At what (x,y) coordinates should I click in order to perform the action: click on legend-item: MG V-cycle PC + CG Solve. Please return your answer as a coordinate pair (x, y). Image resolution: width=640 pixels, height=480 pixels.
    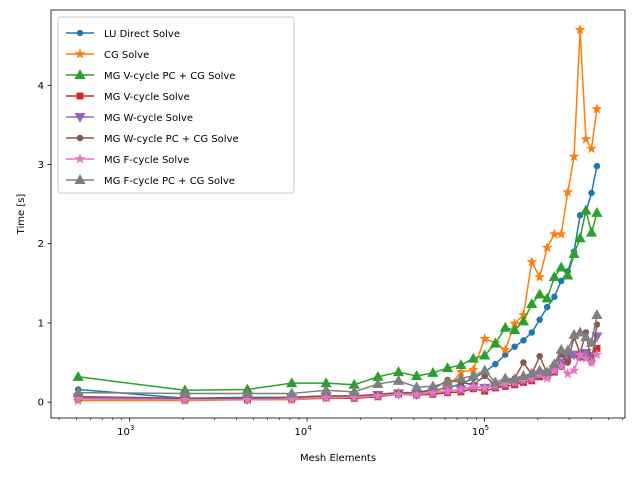
    Looking at the image, I should click on (150, 75).